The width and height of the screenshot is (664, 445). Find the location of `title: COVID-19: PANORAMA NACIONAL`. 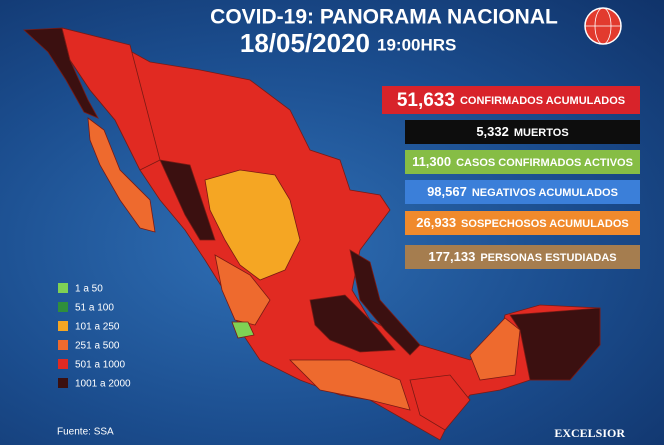

title: COVID-19: PANORAMA NACIONAL is located at coordinates (384, 17).